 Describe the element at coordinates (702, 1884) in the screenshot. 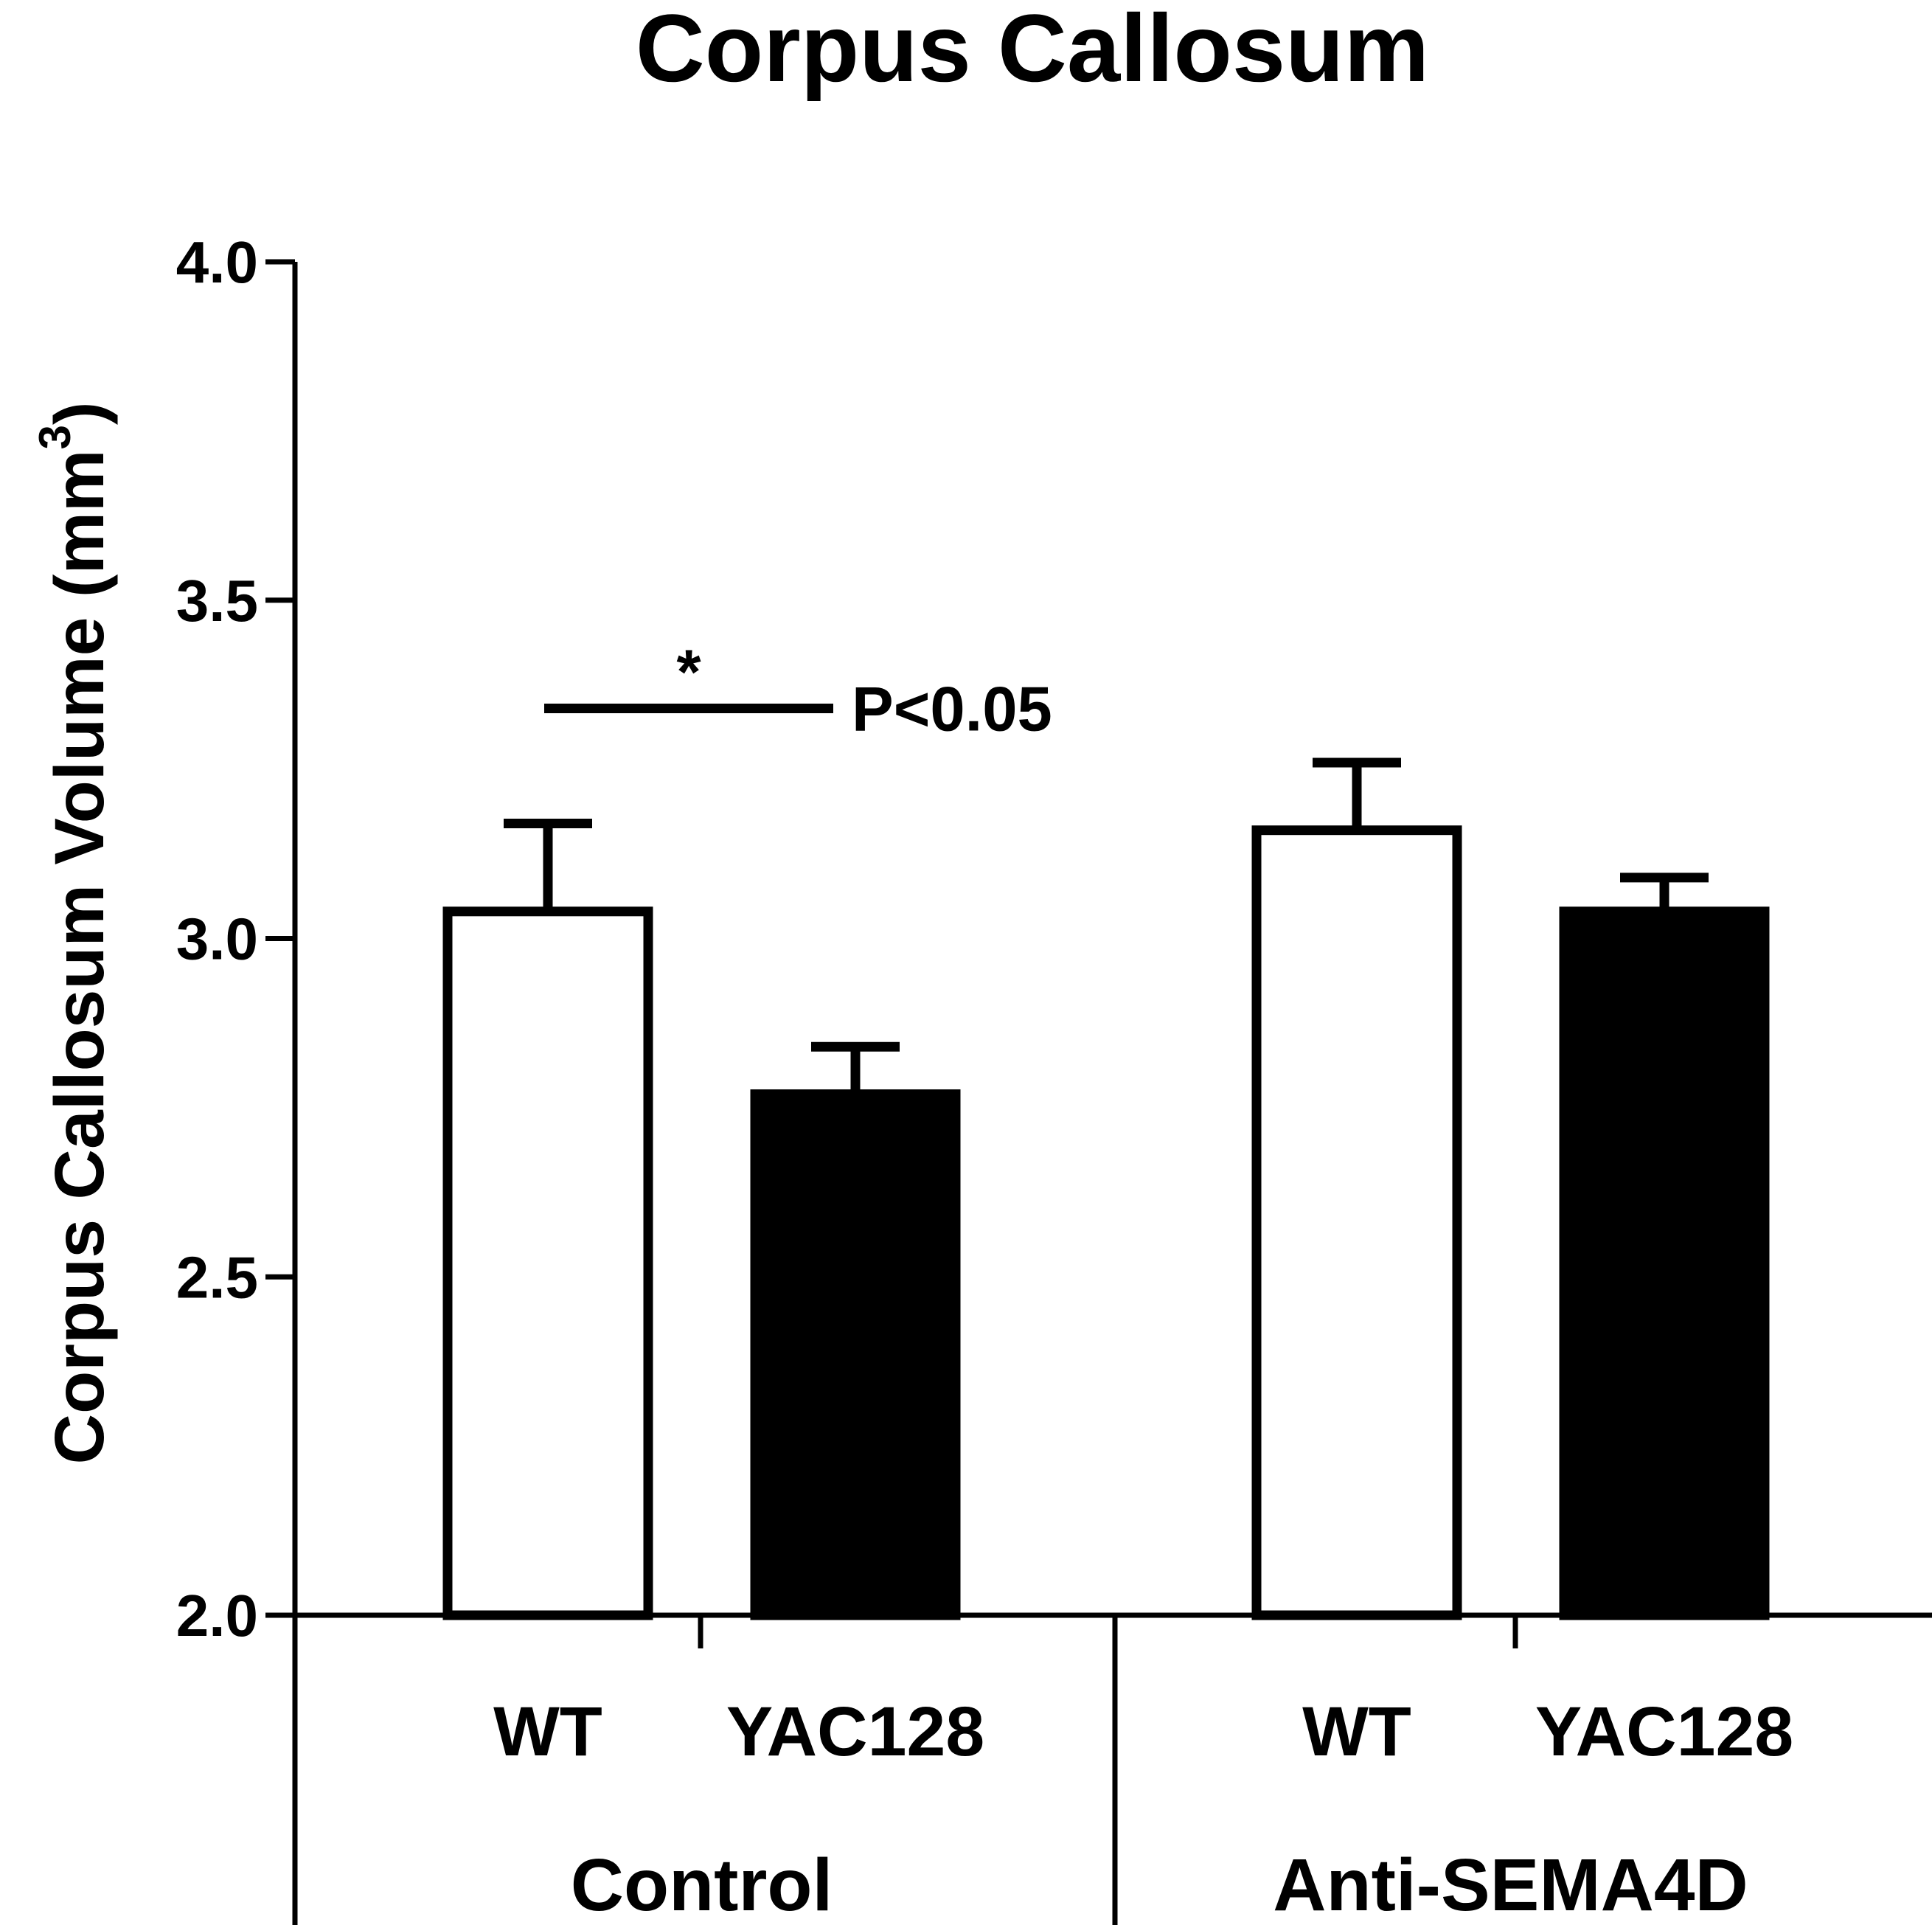

I see `group-label: Control` at that location.